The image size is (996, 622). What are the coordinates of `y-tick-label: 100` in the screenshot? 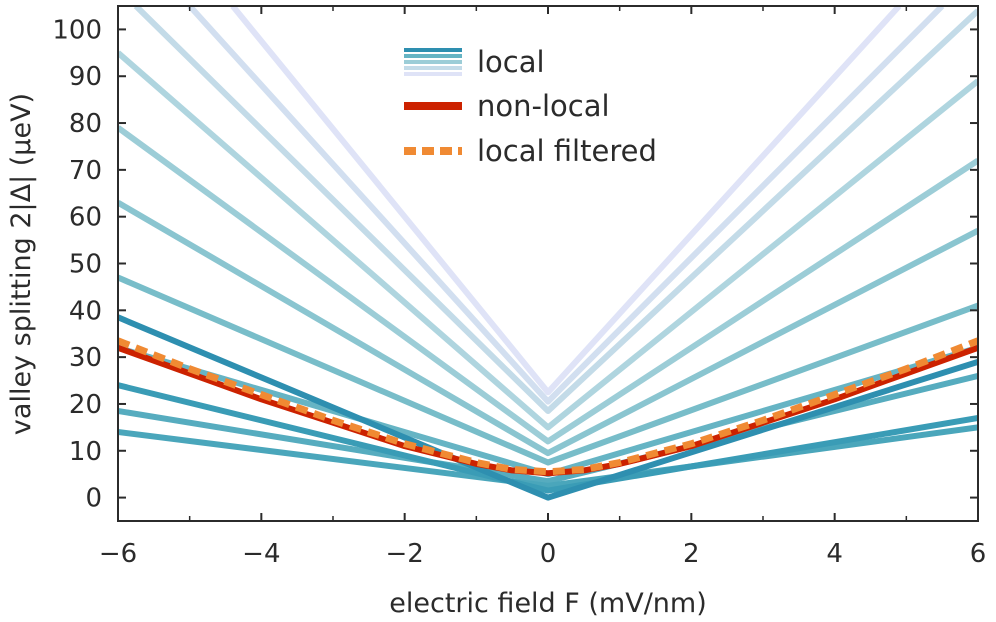 It's located at (77, 30).